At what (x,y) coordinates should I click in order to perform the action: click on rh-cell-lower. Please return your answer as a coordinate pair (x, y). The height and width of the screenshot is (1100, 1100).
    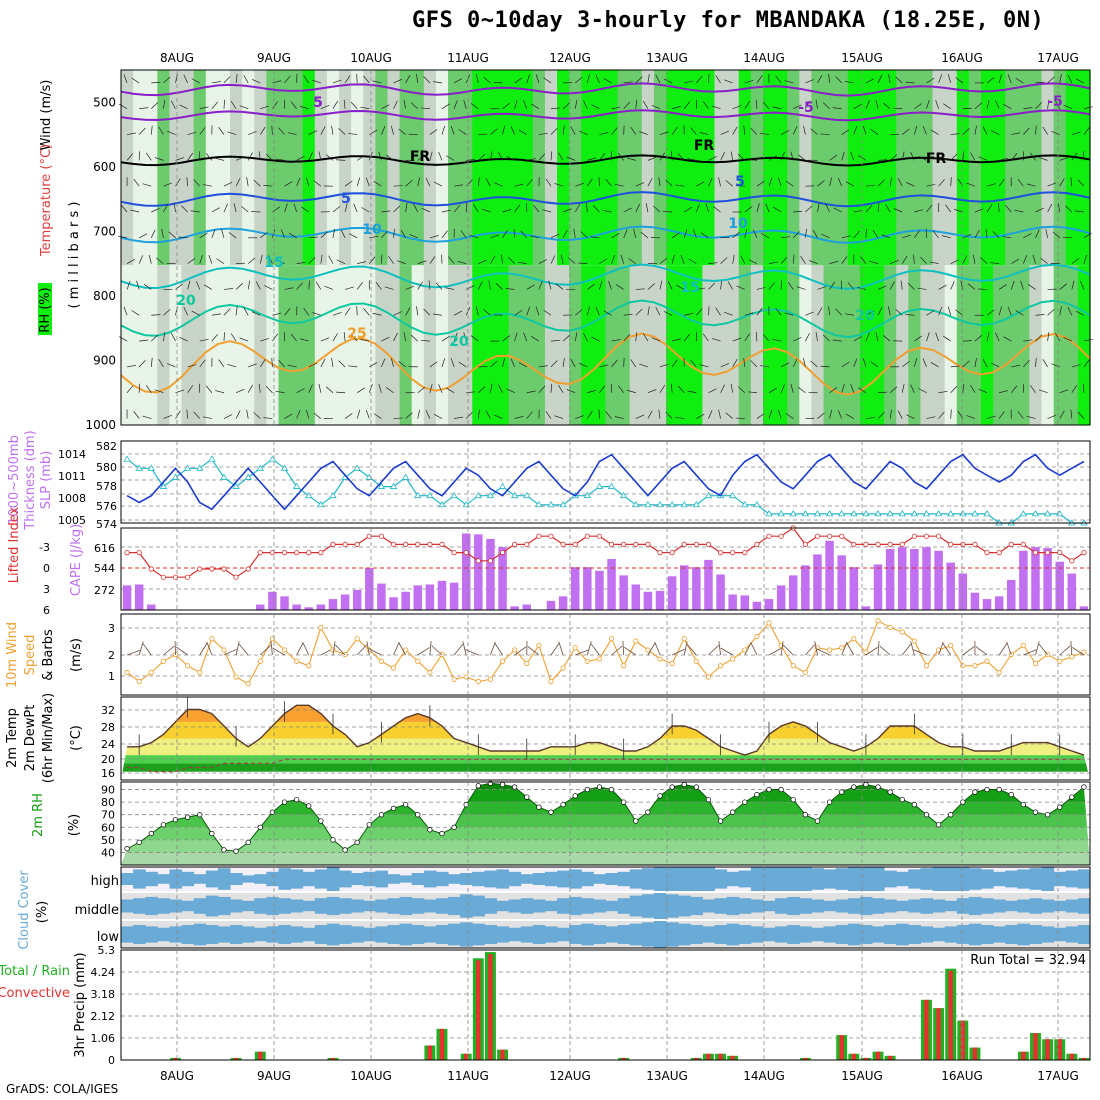
    Looking at the image, I should click on (478, 345).